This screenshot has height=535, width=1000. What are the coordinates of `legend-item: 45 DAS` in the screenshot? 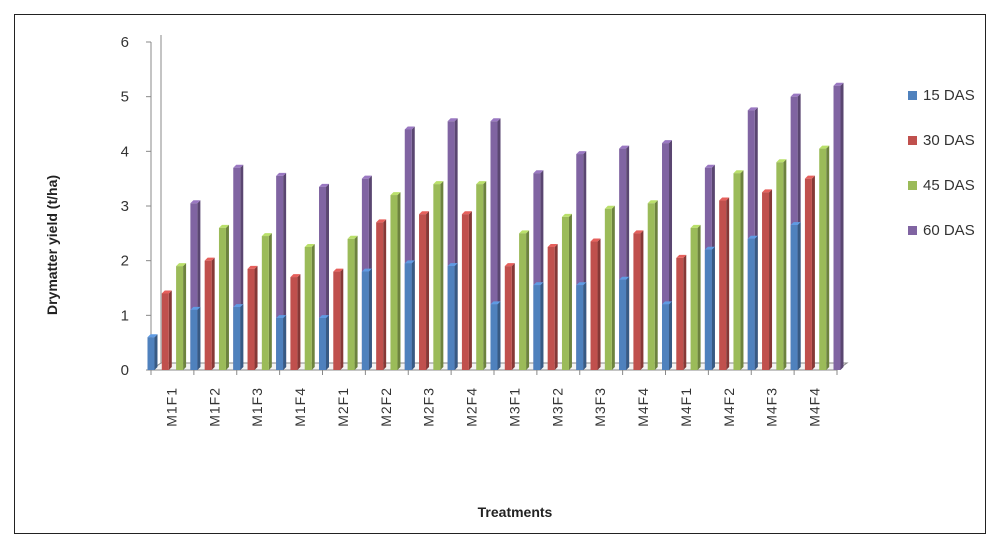 It's located at (941, 185).